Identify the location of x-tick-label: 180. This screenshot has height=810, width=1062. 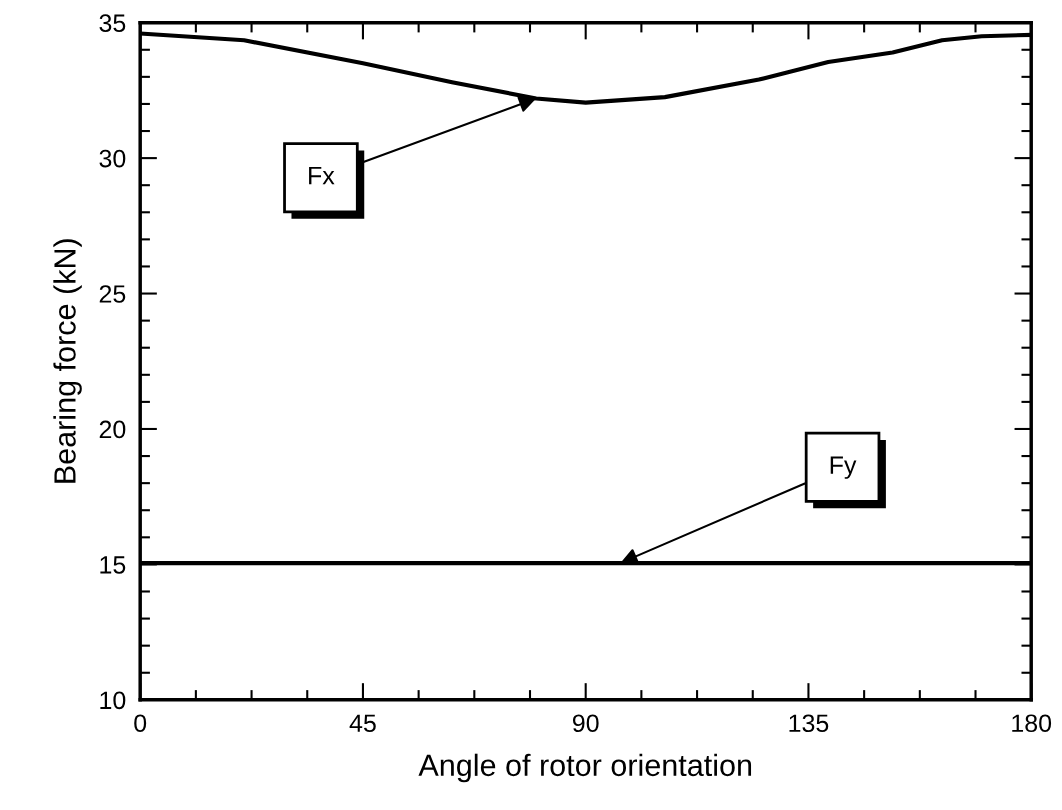
(1032, 723).